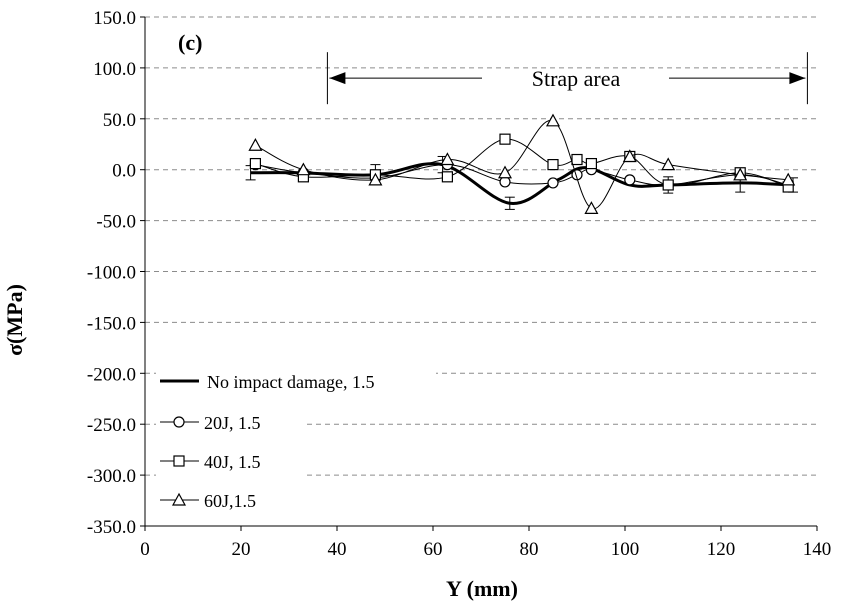 The height and width of the screenshot is (604, 843). What do you see at coordinates (290, 382) in the screenshot?
I see `legend-label: No impact damage, 1.5` at bounding box center [290, 382].